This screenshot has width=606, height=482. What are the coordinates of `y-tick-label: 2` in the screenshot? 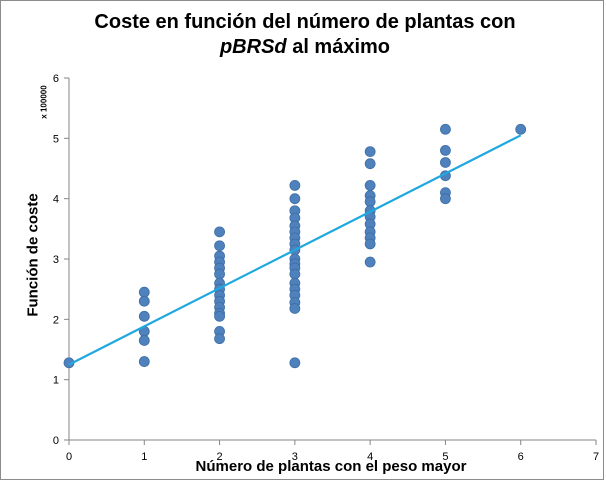 It's located at (56, 320).